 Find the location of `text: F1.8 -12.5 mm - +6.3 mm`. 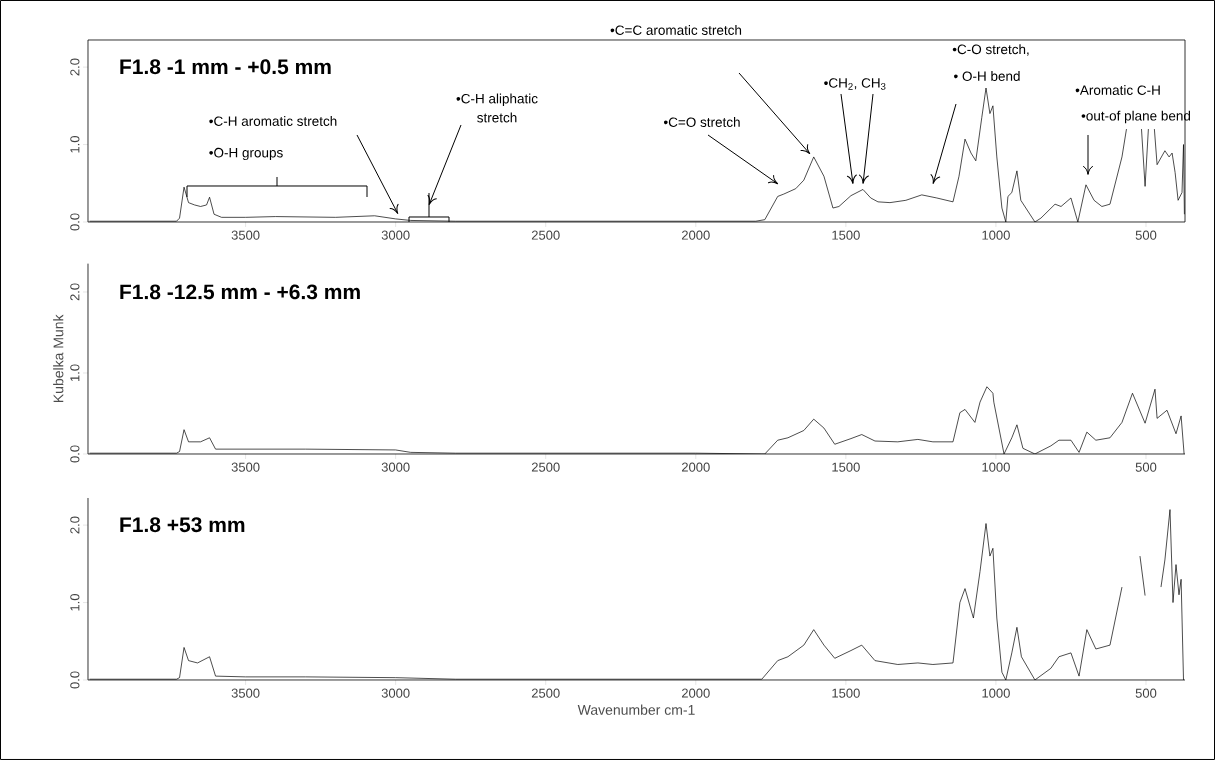

text: F1.8 -12.5 mm - +6.3 mm is located at coordinates (240, 292).